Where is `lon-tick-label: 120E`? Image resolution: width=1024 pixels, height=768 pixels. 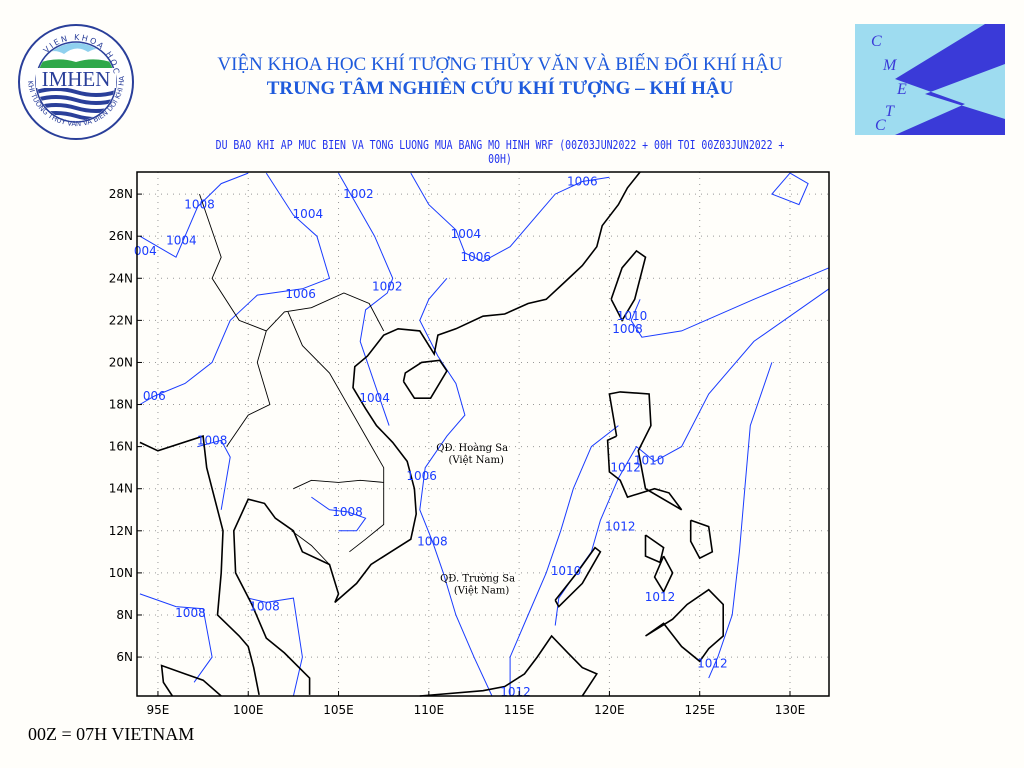
lon-tick-label: 120E is located at coordinates (609, 710).